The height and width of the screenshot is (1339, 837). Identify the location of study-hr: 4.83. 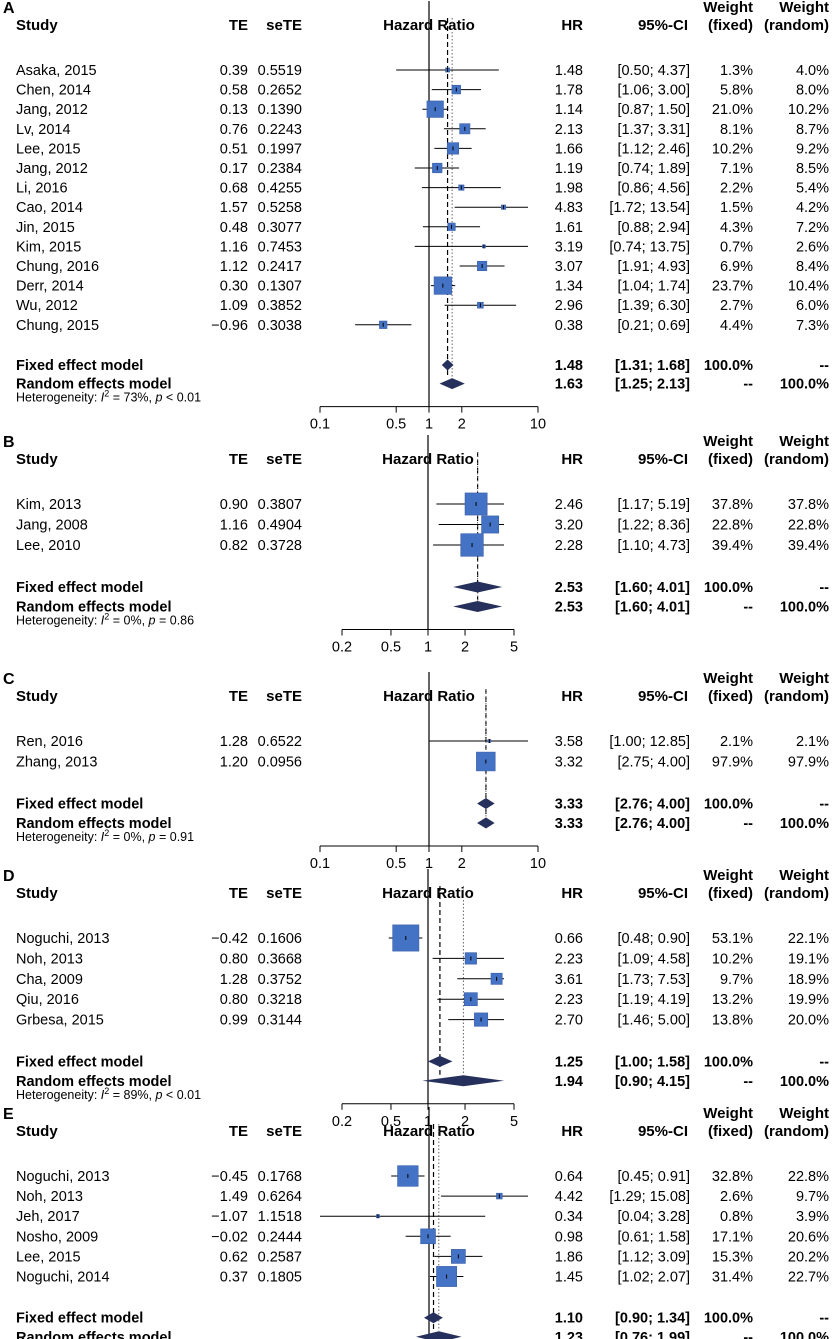
(569, 208).